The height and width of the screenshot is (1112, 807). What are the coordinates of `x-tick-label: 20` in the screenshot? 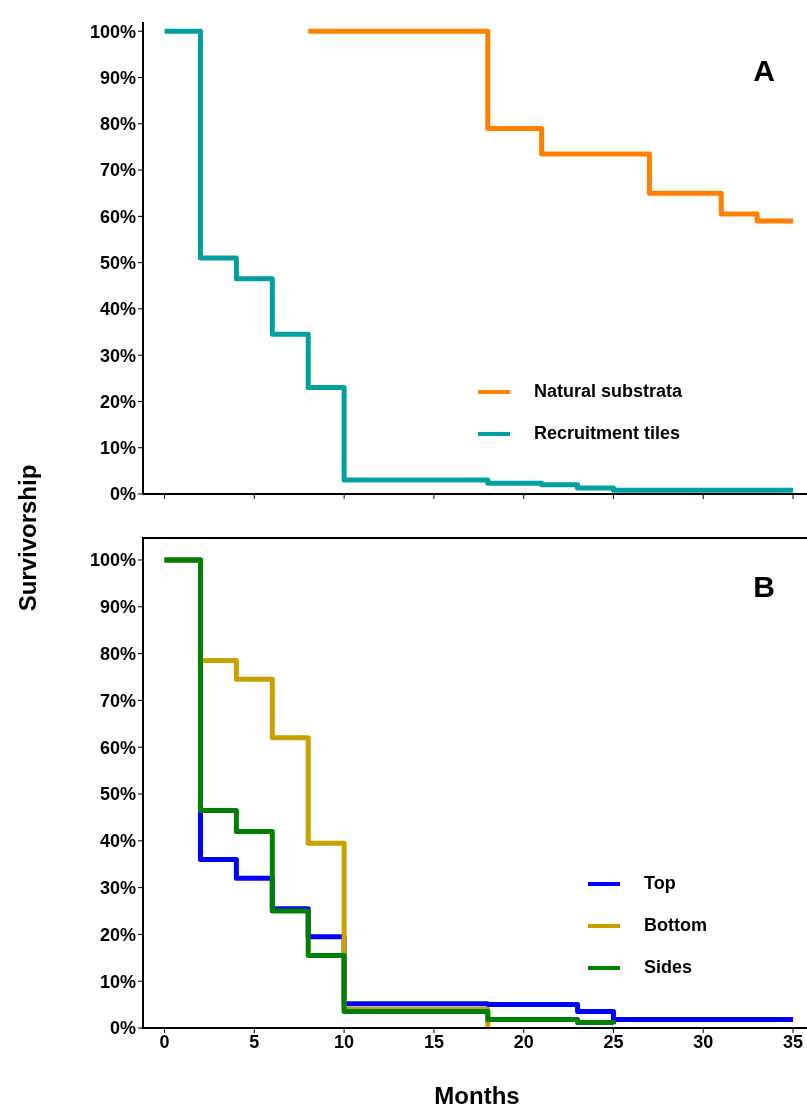 It's located at (523, 1041).